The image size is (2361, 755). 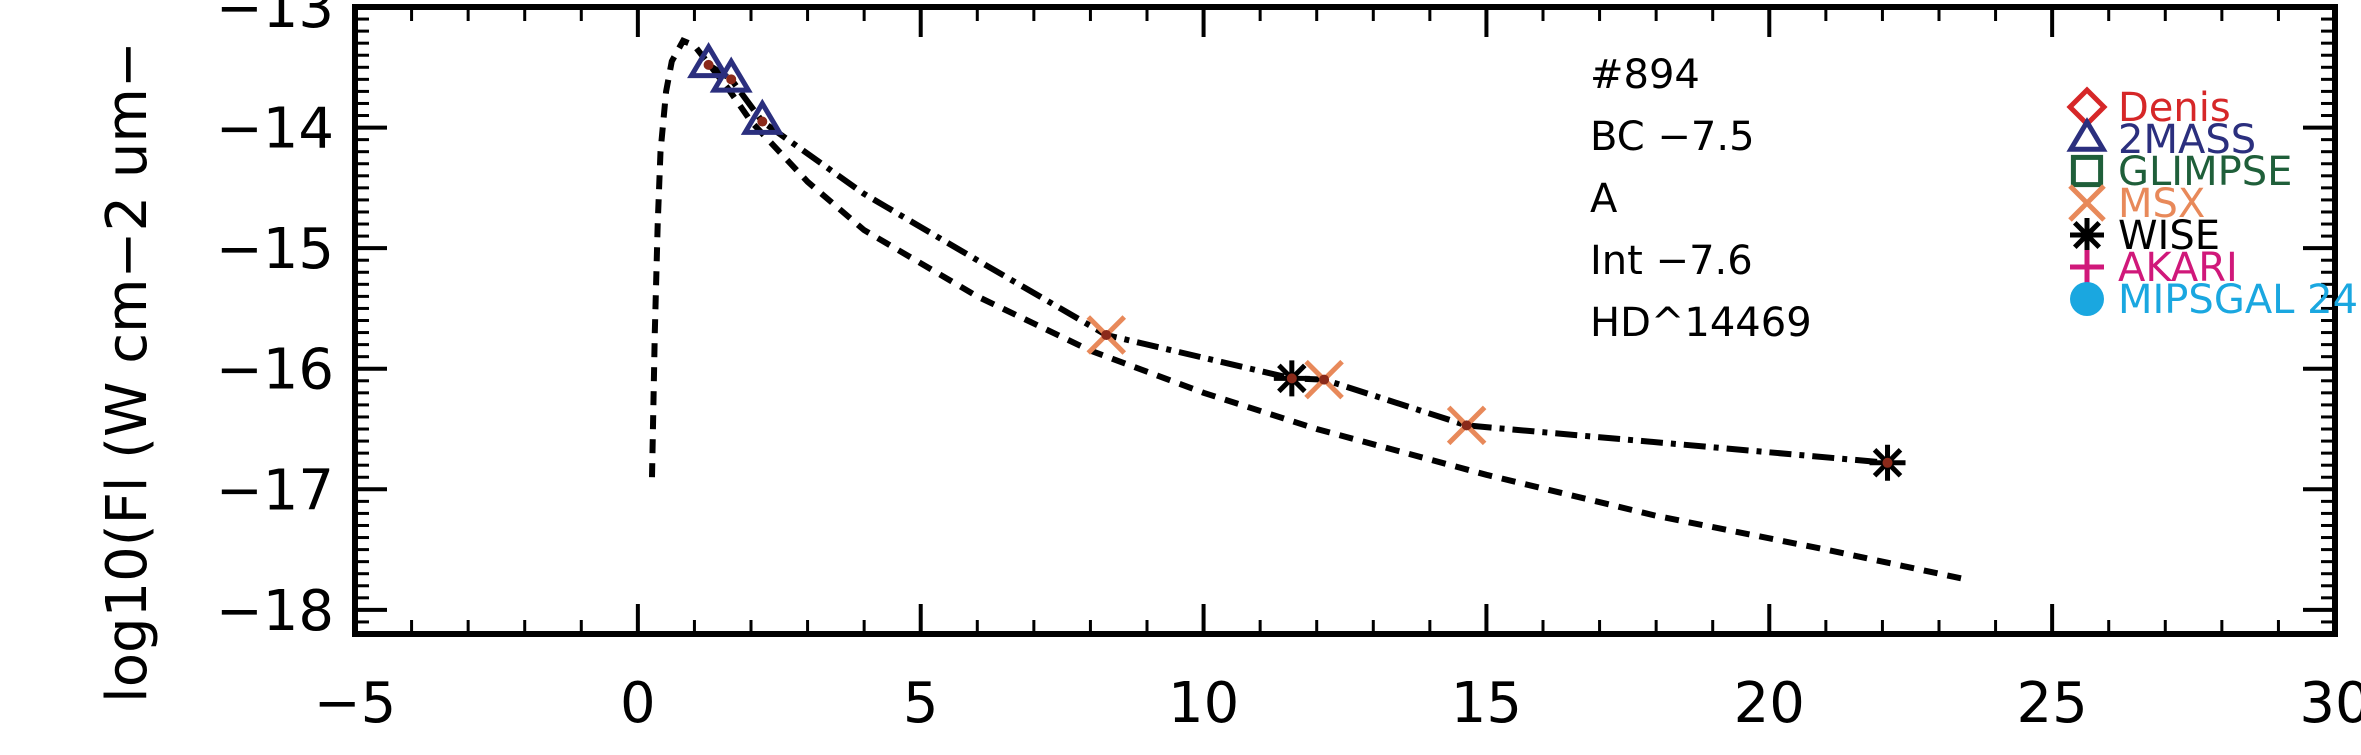 I want to click on legend-label: MSX, so click(x=2161, y=204).